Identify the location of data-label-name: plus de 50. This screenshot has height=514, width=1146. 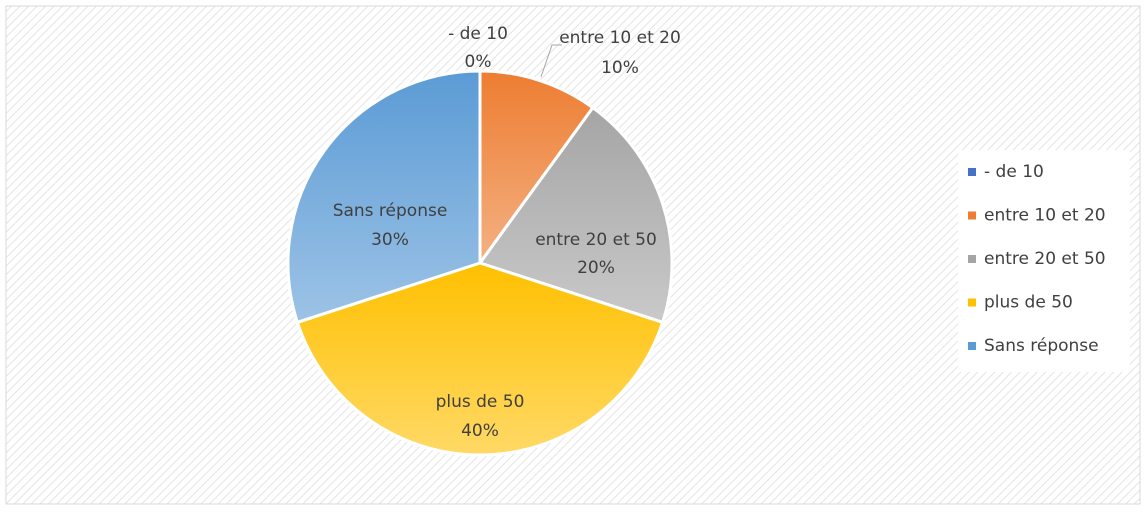
(480, 402).